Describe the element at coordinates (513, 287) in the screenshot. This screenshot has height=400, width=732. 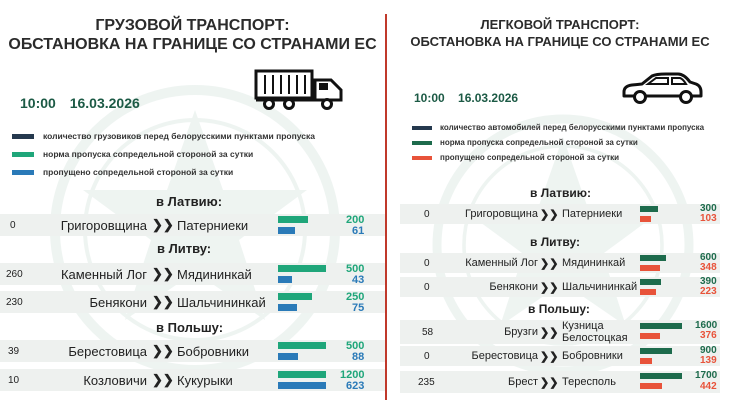
I see `origin-checkpoint: Бенякони` at that location.